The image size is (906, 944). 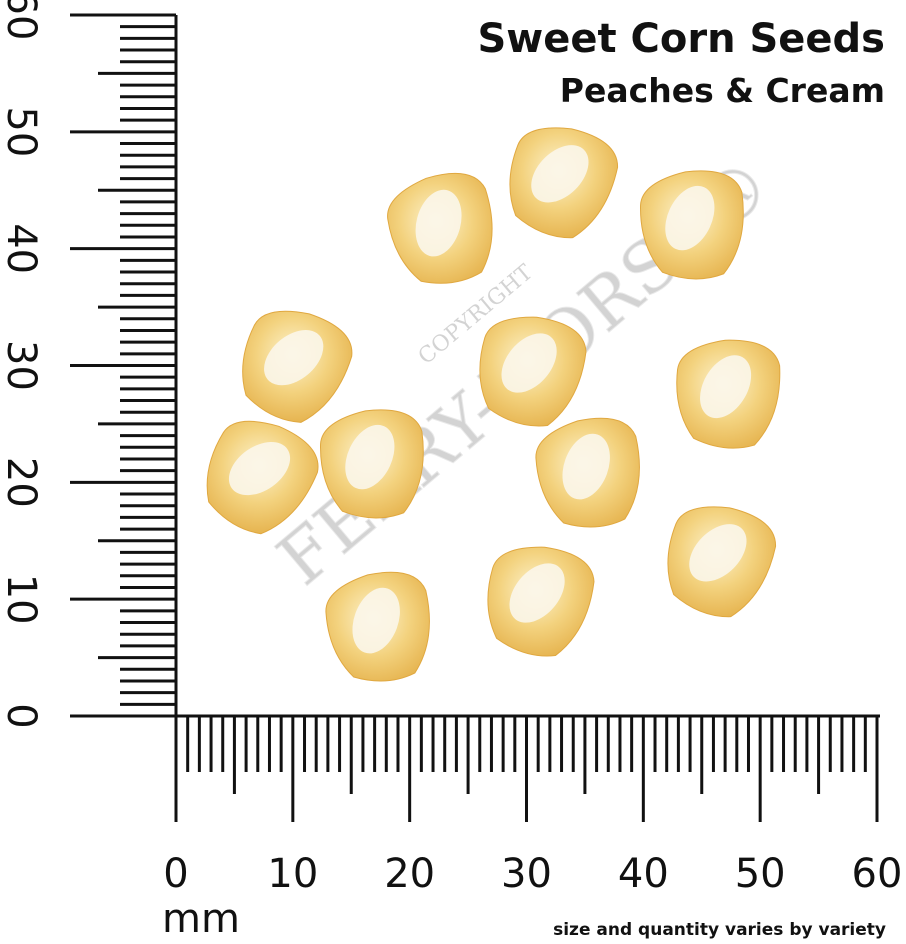 I want to click on footnote: size and quantity varies by variety, so click(x=719, y=930).